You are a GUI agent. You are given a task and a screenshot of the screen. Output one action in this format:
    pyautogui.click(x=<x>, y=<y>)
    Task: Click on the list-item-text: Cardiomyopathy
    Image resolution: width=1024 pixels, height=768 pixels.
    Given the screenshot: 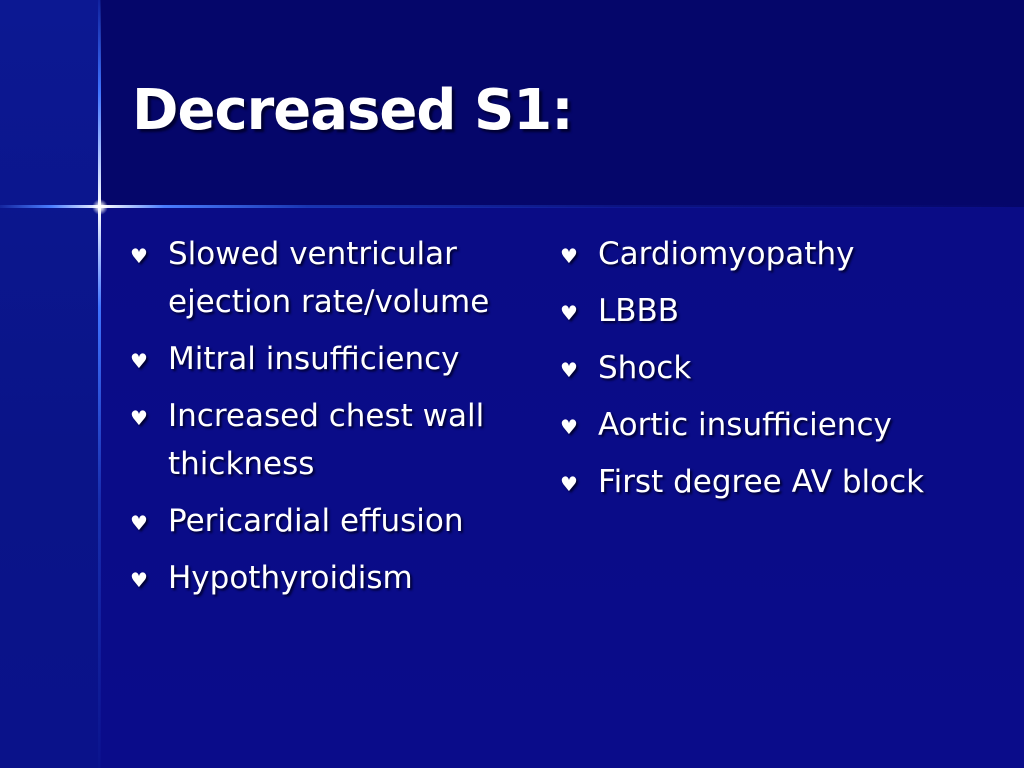 What is the action you would take?
    pyautogui.click(x=726, y=254)
    